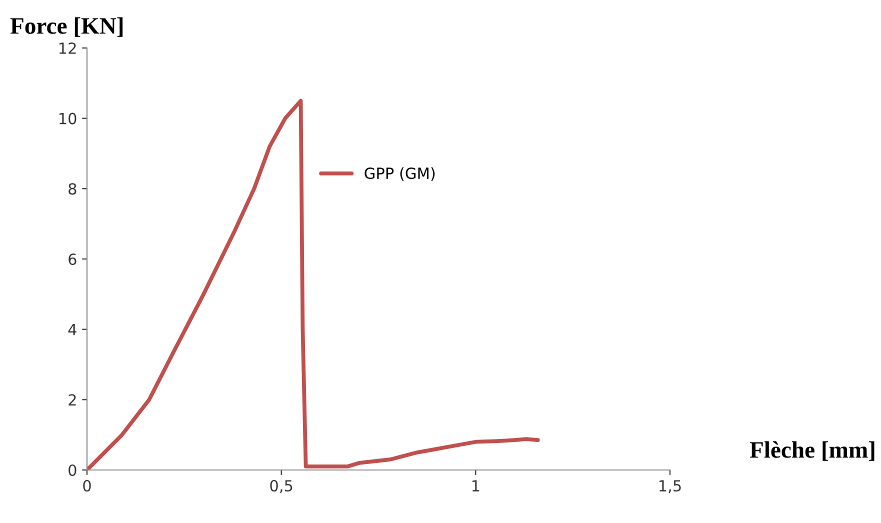  Describe the element at coordinates (66, 27) in the screenshot. I see `y-axis-title: Force [KN]` at that location.